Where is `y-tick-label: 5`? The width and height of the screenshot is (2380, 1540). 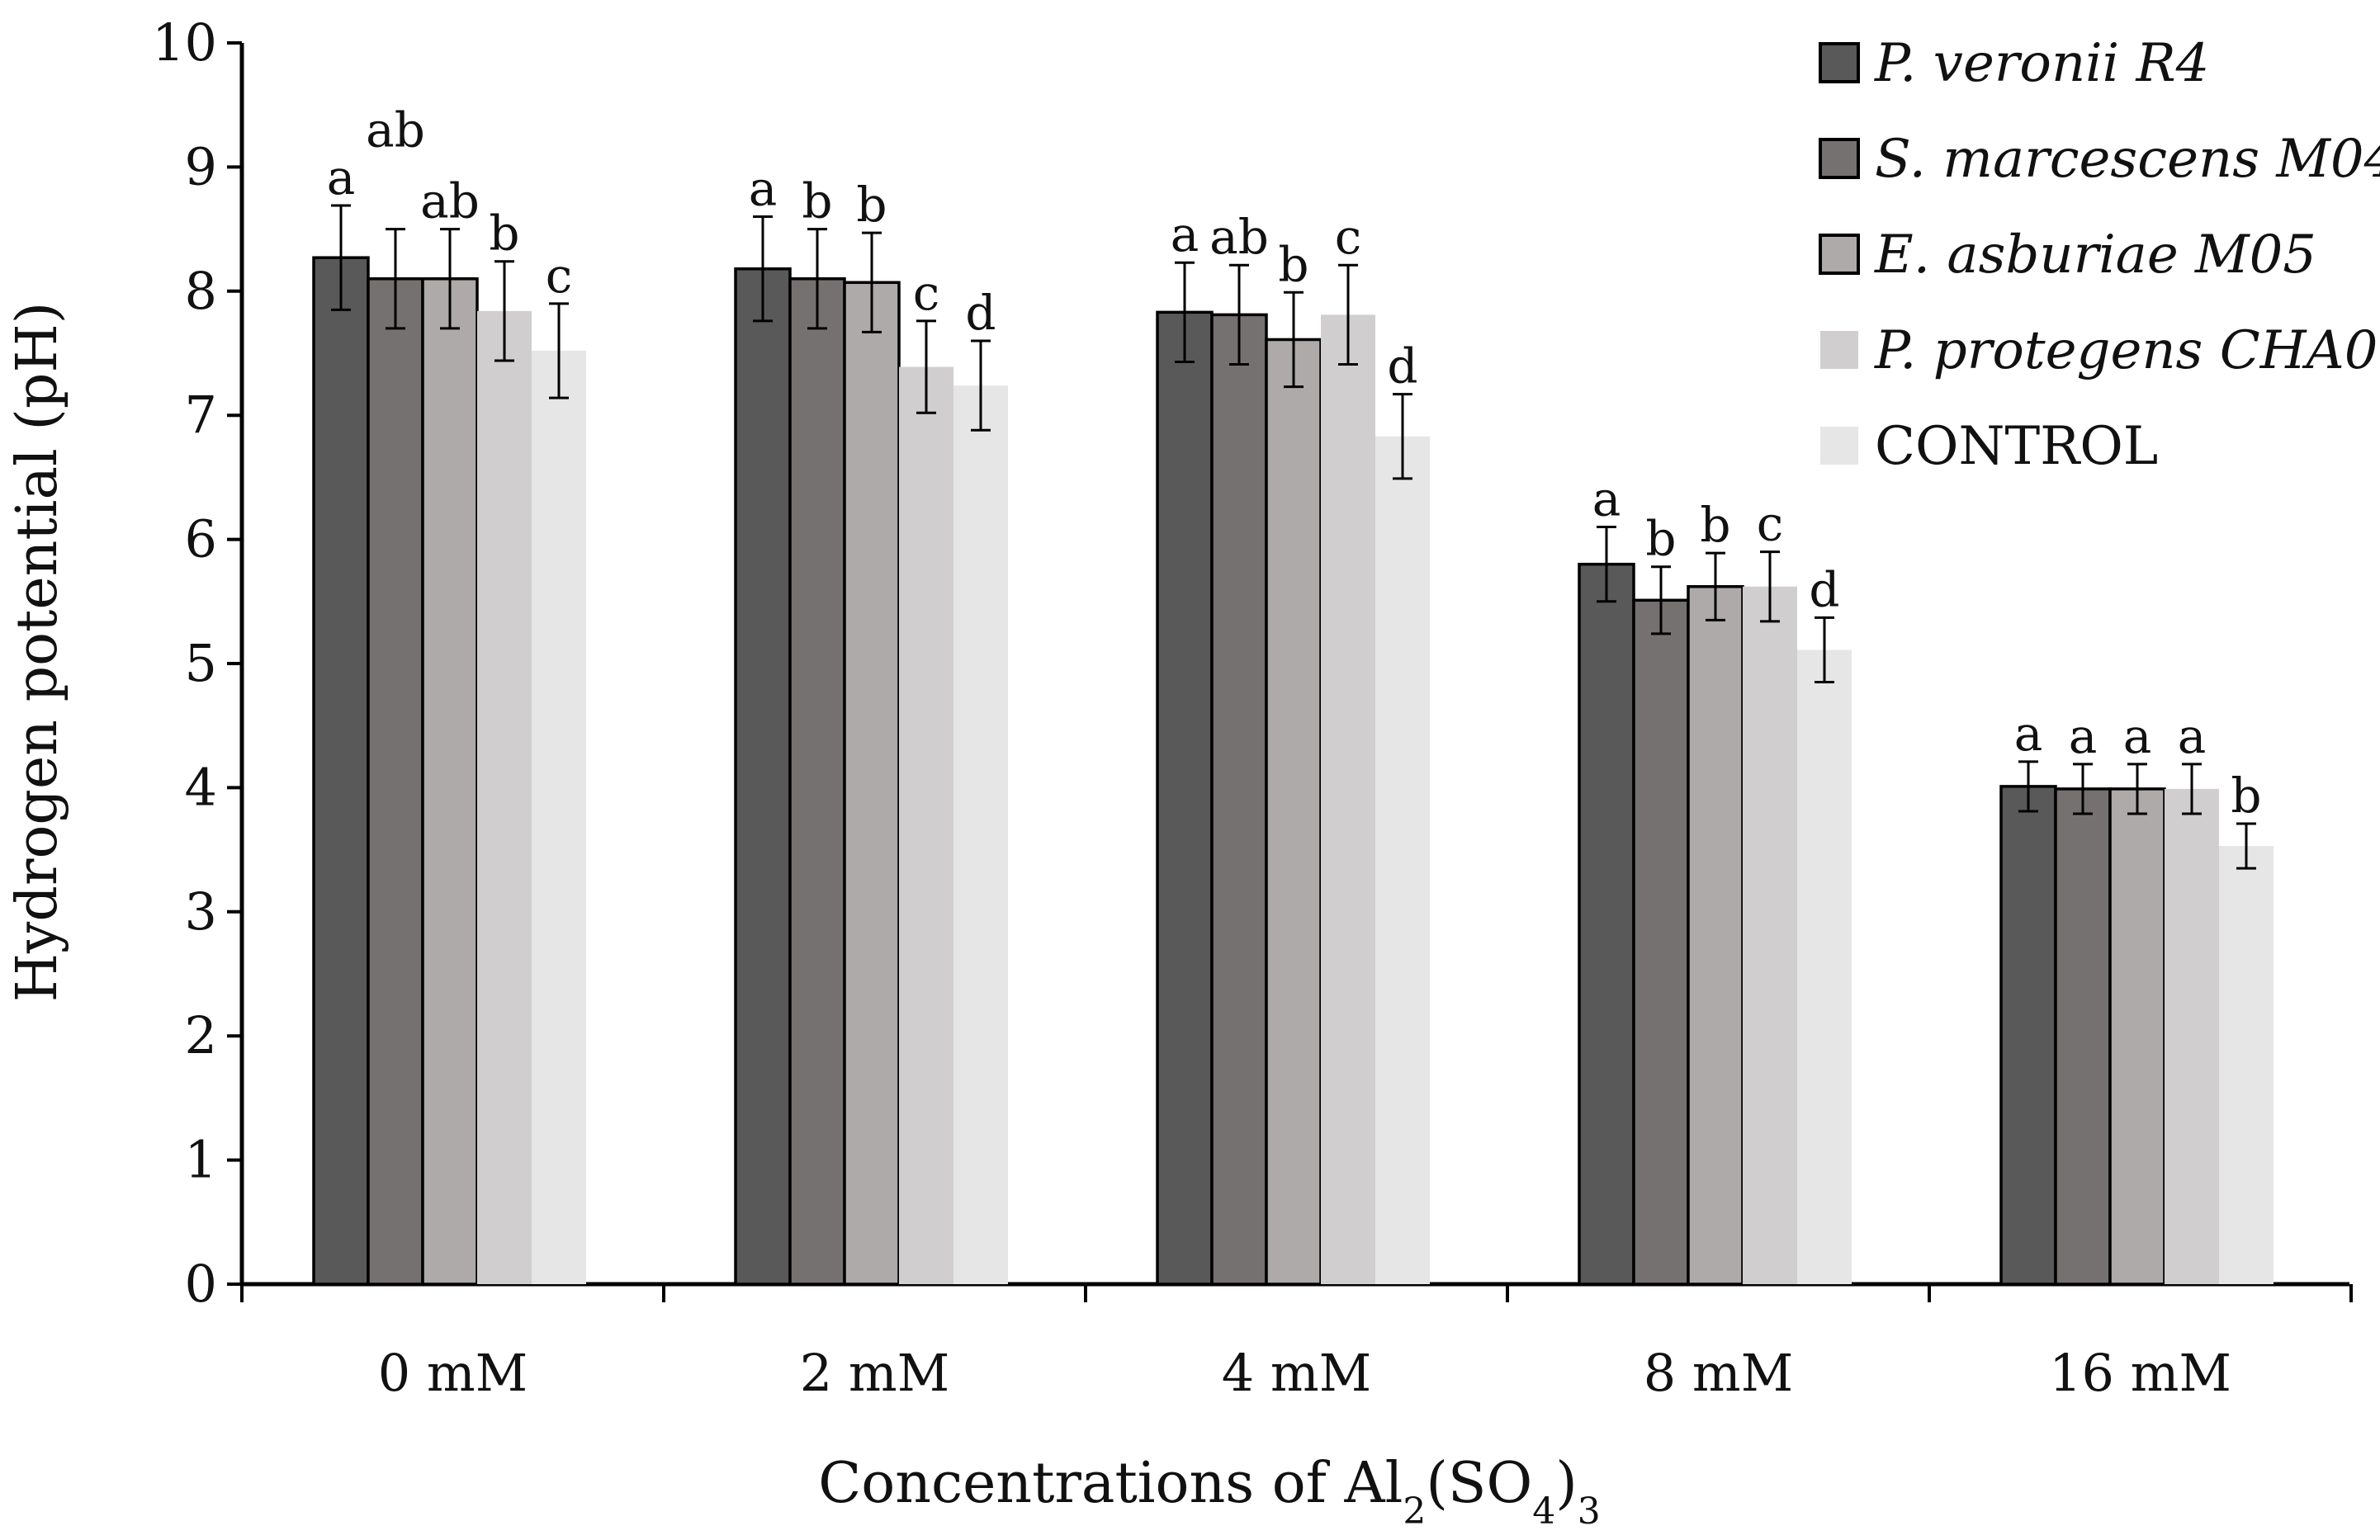 y-tick-label: 5 is located at coordinates (201, 663).